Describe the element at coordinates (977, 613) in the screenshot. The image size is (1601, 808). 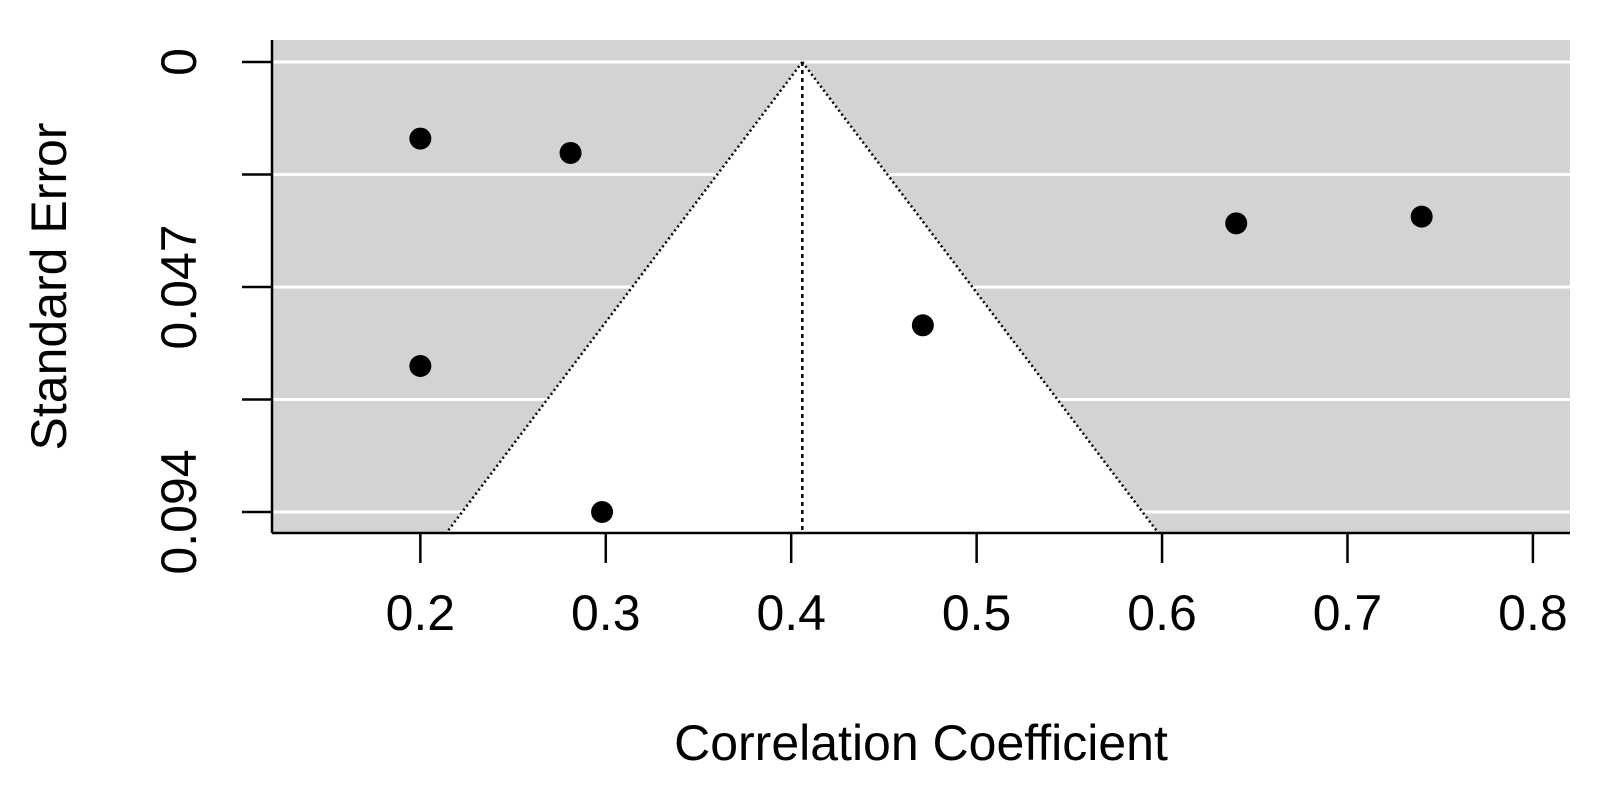
I see `x-tick-label-3: 0.5` at that location.